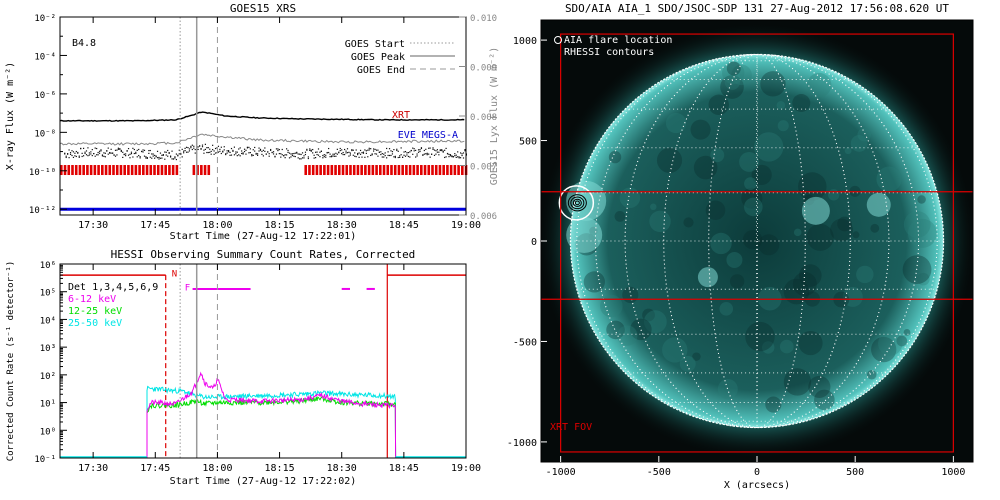 The width and height of the screenshot is (1000, 500). What do you see at coordinates (342, 468) in the screenshot?
I see `x-tick-label: 18:30` at bounding box center [342, 468].